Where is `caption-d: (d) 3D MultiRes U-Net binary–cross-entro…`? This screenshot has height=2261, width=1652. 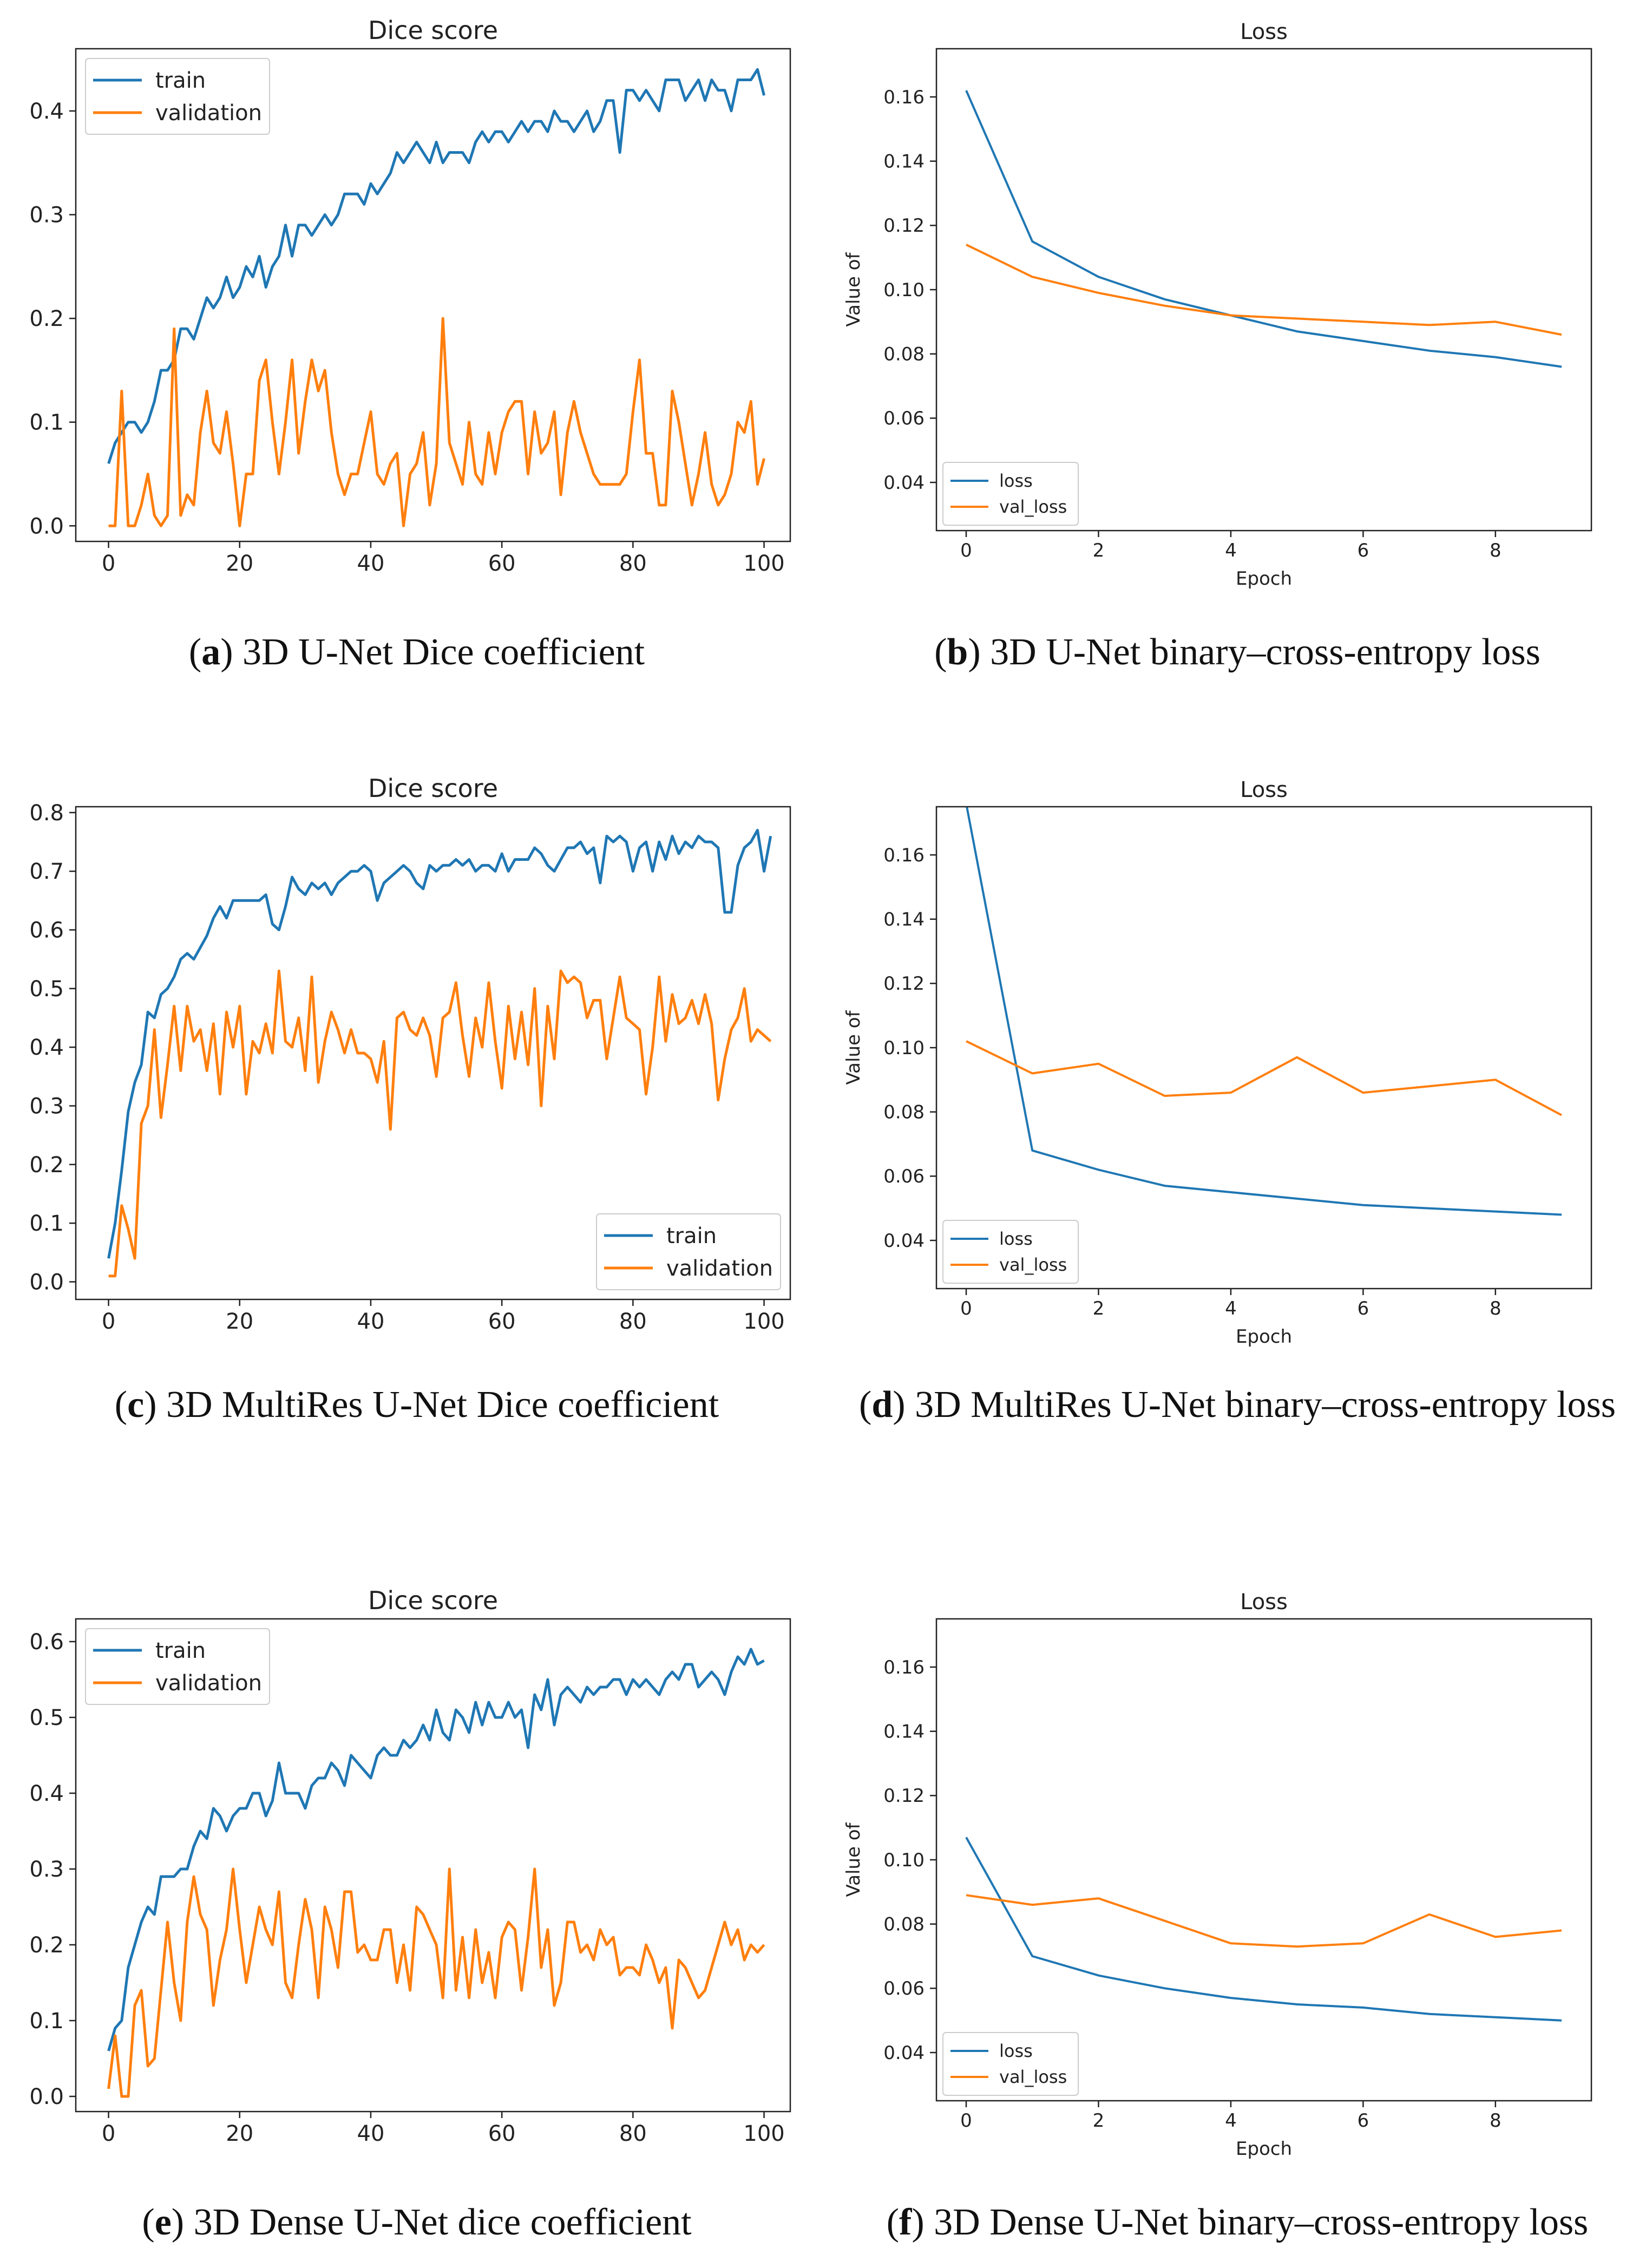 caption-d: (d) 3D MultiRes U-Net binary–cross-entro… is located at coordinates (1237, 1405).